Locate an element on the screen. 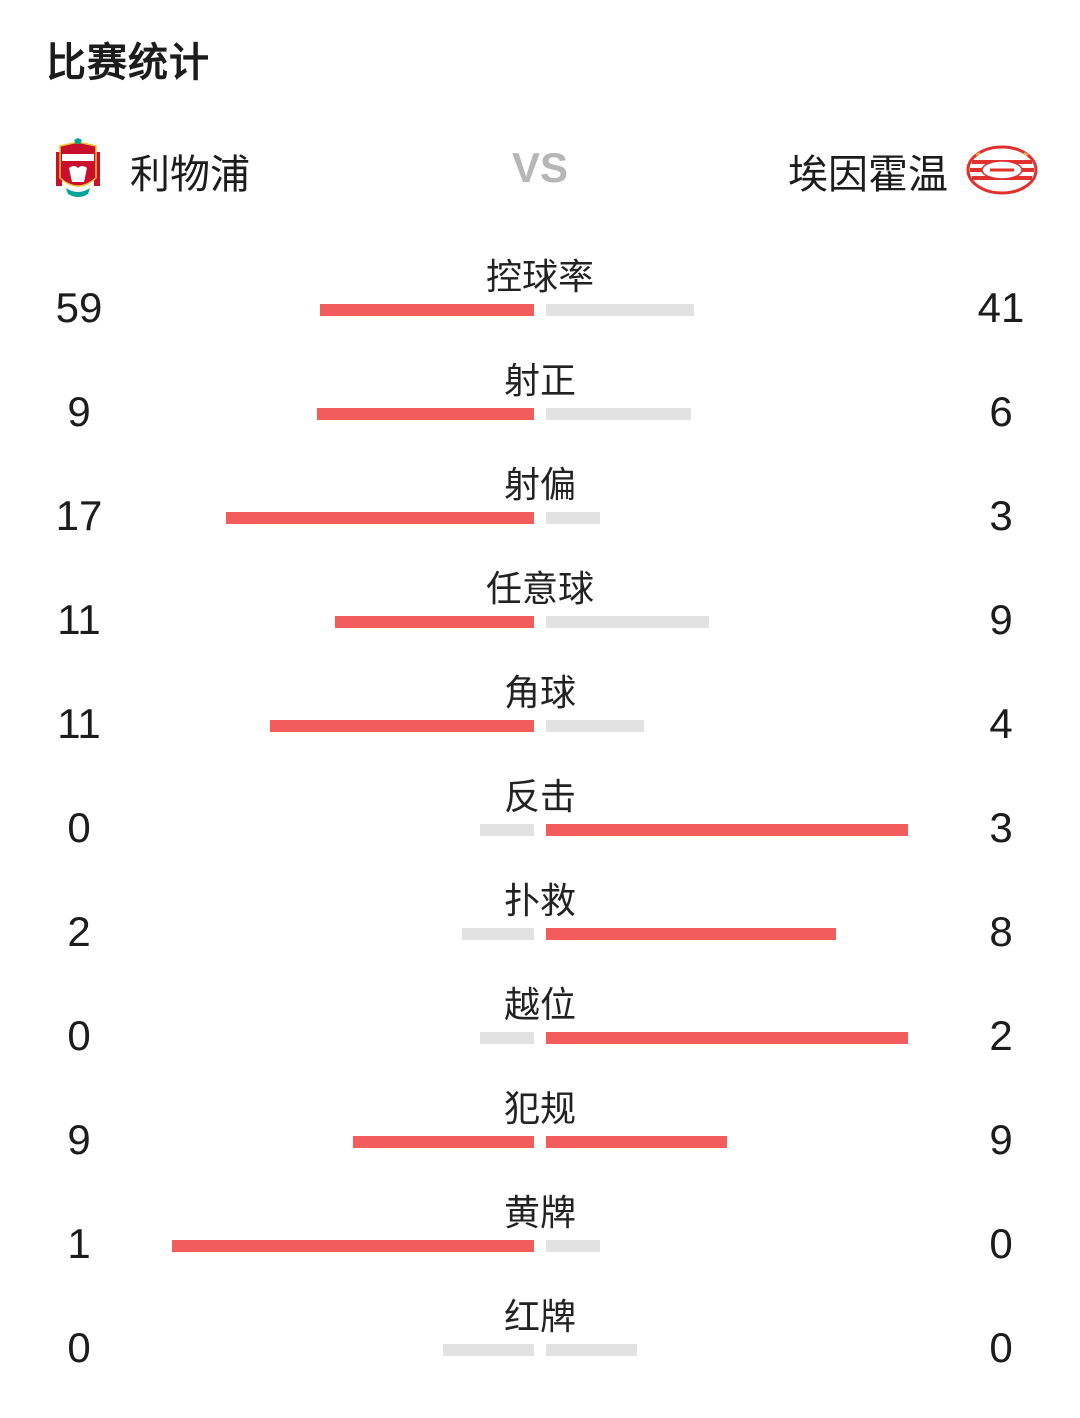 Image resolution: width=1080 pixels, height=1418 pixels. stat-label: 犯规 is located at coordinates (539, 1109).